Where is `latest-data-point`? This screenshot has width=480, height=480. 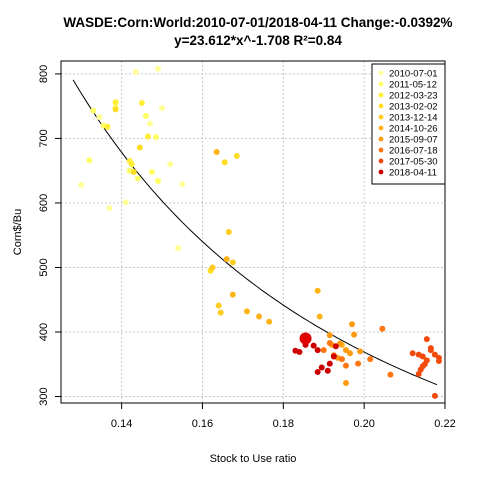
latest-data-point is located at coordinates (305, 338).